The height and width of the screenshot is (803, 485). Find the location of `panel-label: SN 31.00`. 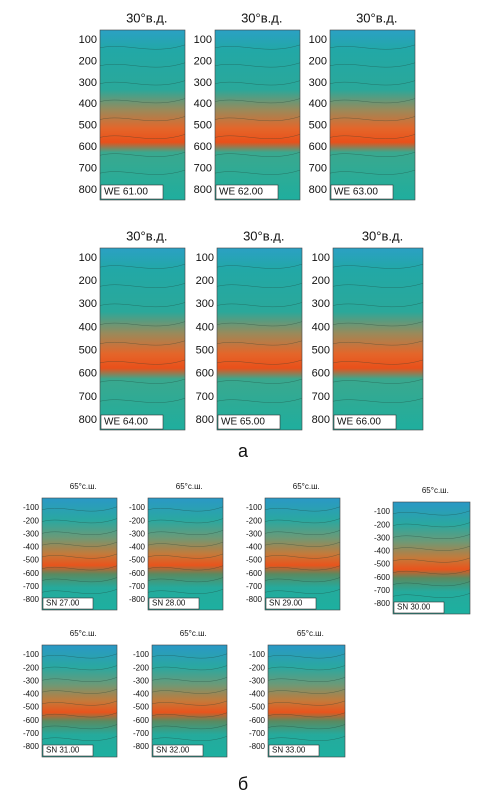

panel-label: SN 31.00 is located at coordinates (63, 750).